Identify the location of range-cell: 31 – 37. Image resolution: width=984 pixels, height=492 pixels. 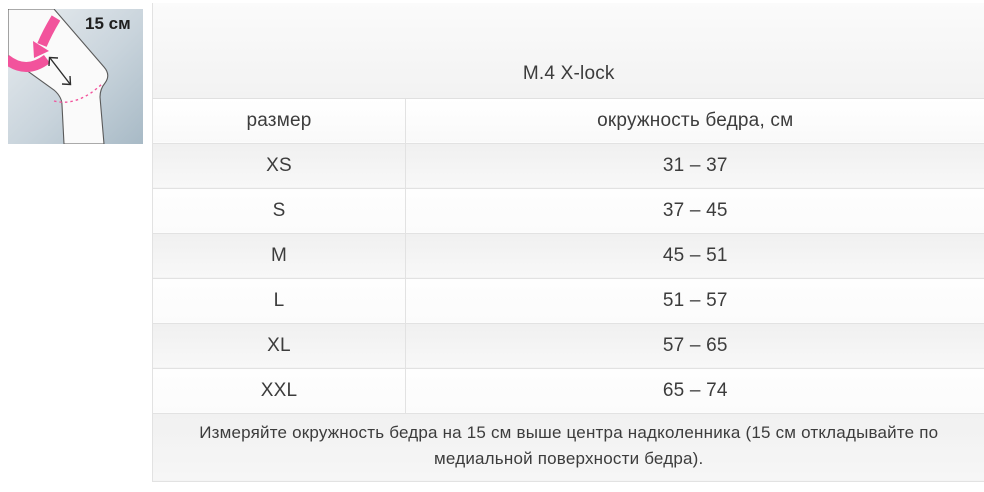
(694, 166).